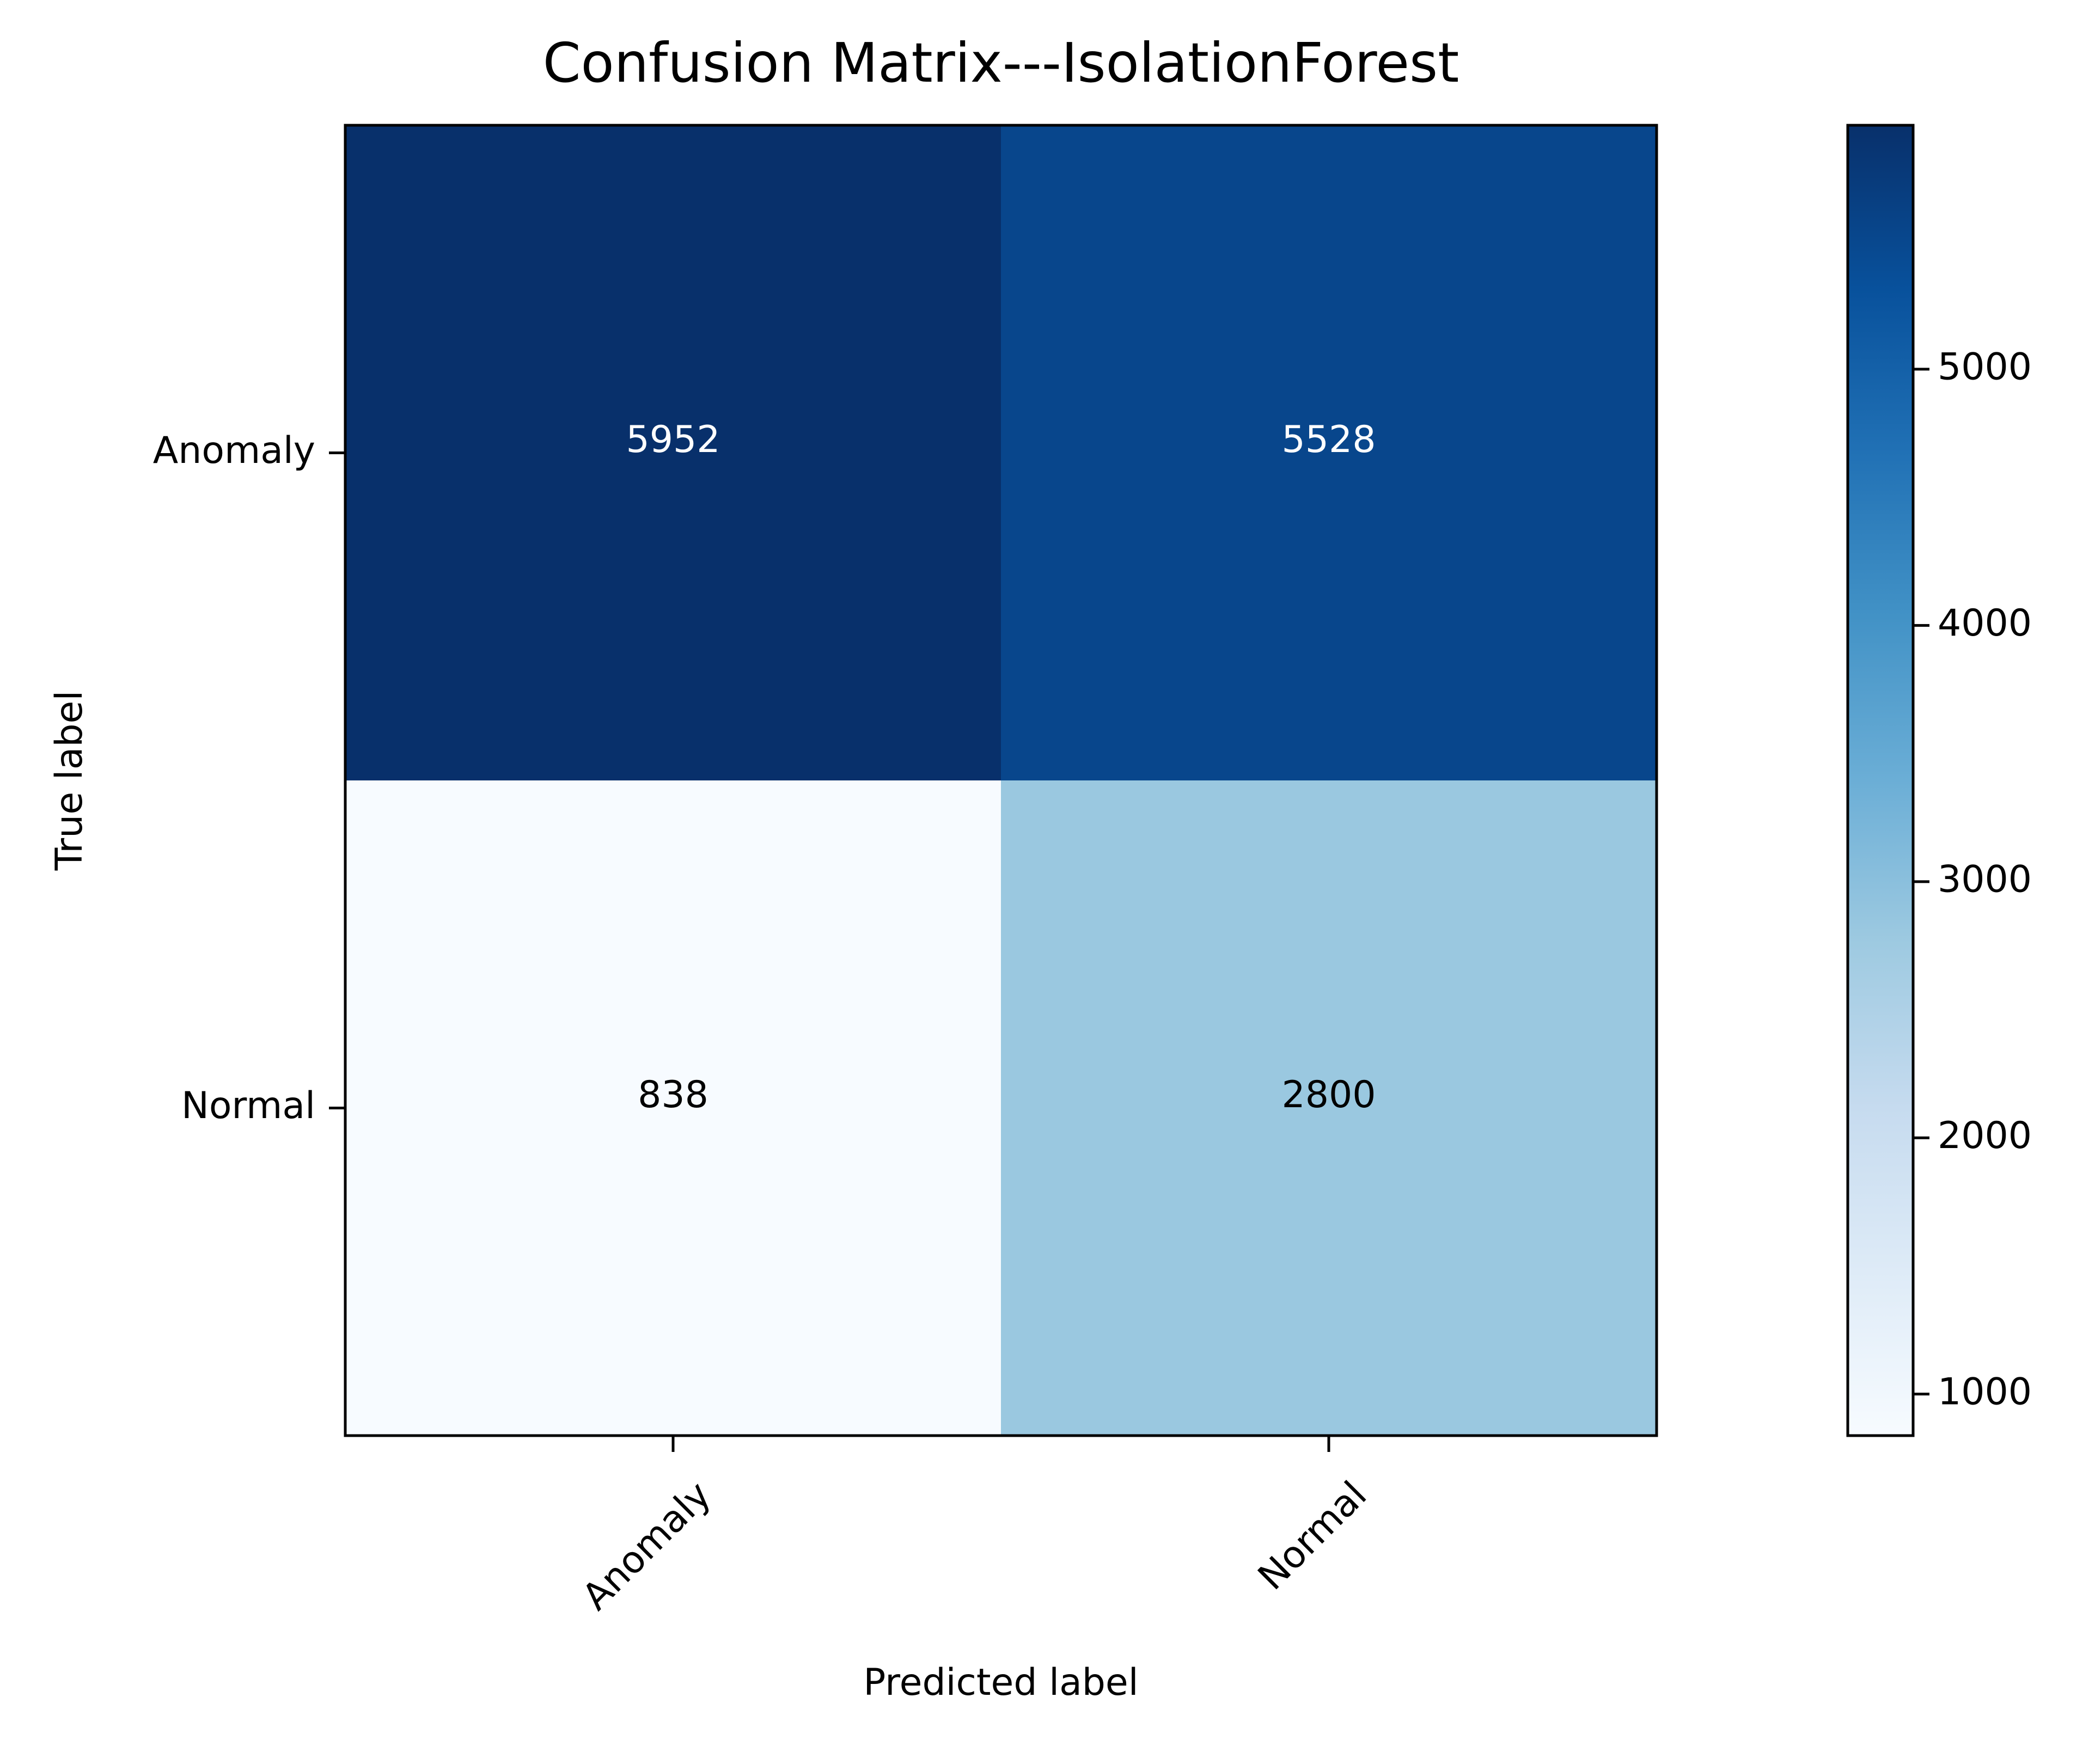 The image size is (2095, 1764). What do you see at coordinates (646, 1546) in the screenshot?
I see `x-tick-label: Anomaly` at bounding box center [646, 1546].